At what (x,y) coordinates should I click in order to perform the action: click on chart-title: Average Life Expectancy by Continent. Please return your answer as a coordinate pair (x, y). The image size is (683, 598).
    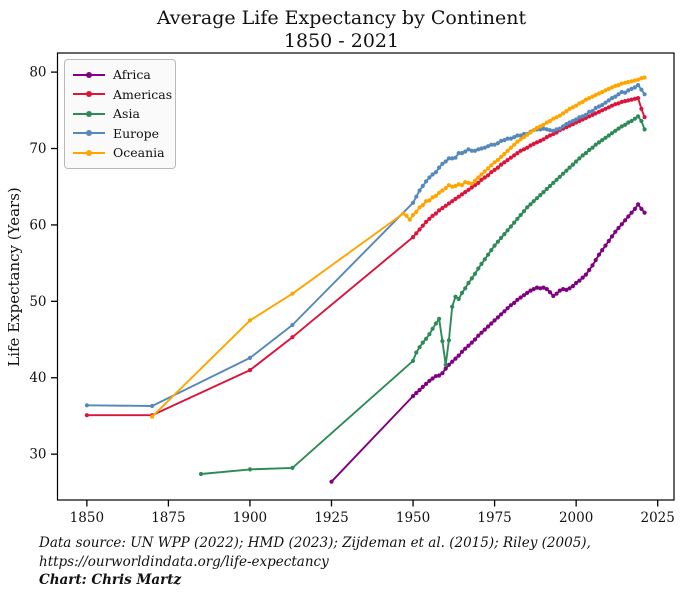
    Looking at the image, I should click on (341, 18).